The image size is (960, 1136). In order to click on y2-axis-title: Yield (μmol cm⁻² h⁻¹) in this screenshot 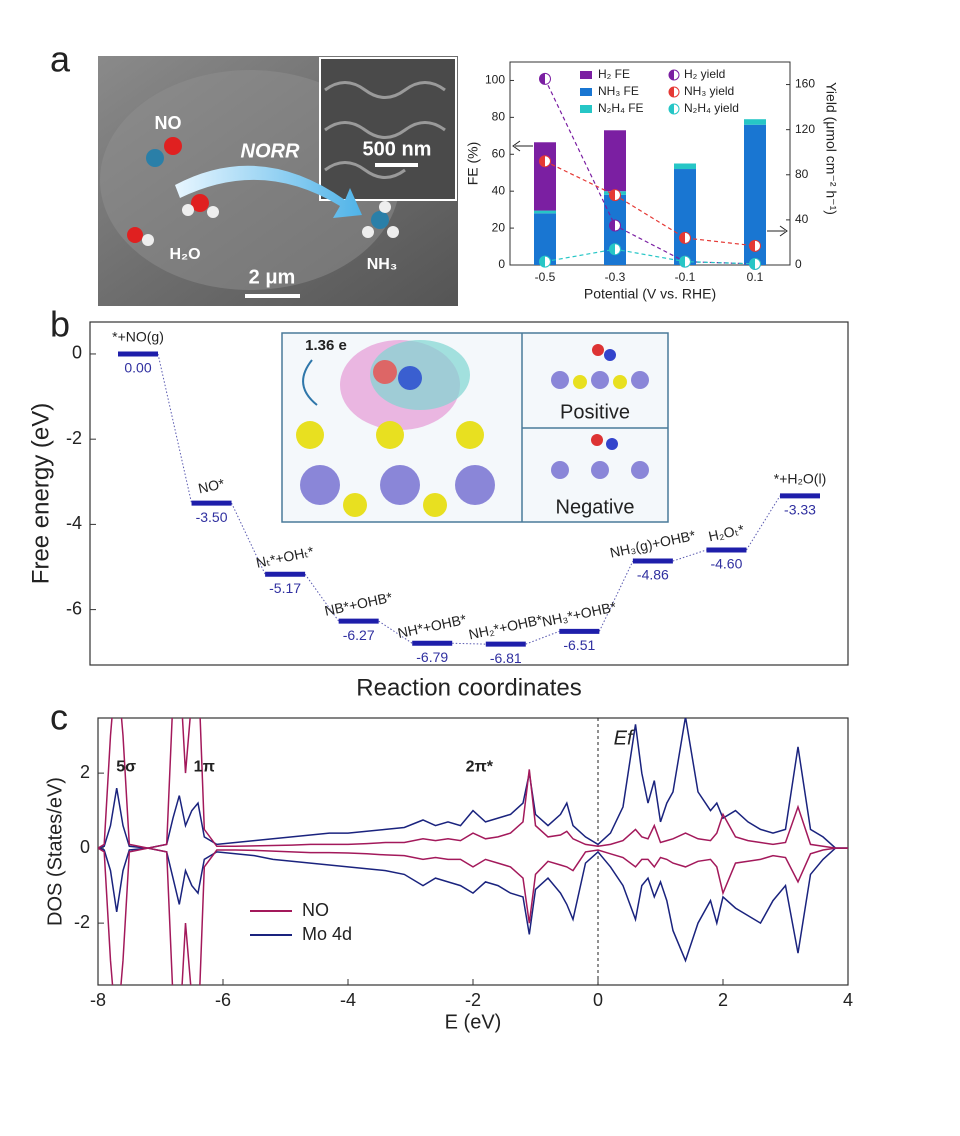, I will do `click(831, 148)`.